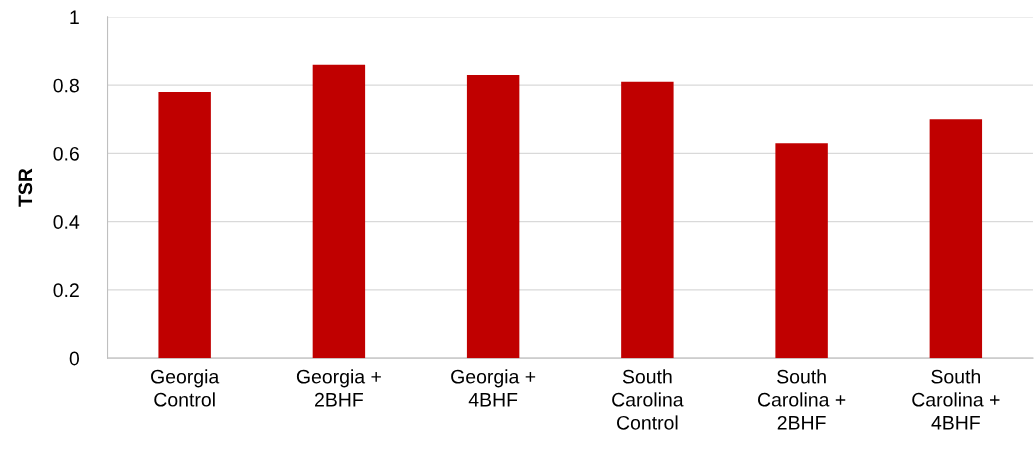  What do you see at coordinates (66, 153) in the screenshot?
I see `y-tick-label: 0.6` at bounding box center [66, 153].